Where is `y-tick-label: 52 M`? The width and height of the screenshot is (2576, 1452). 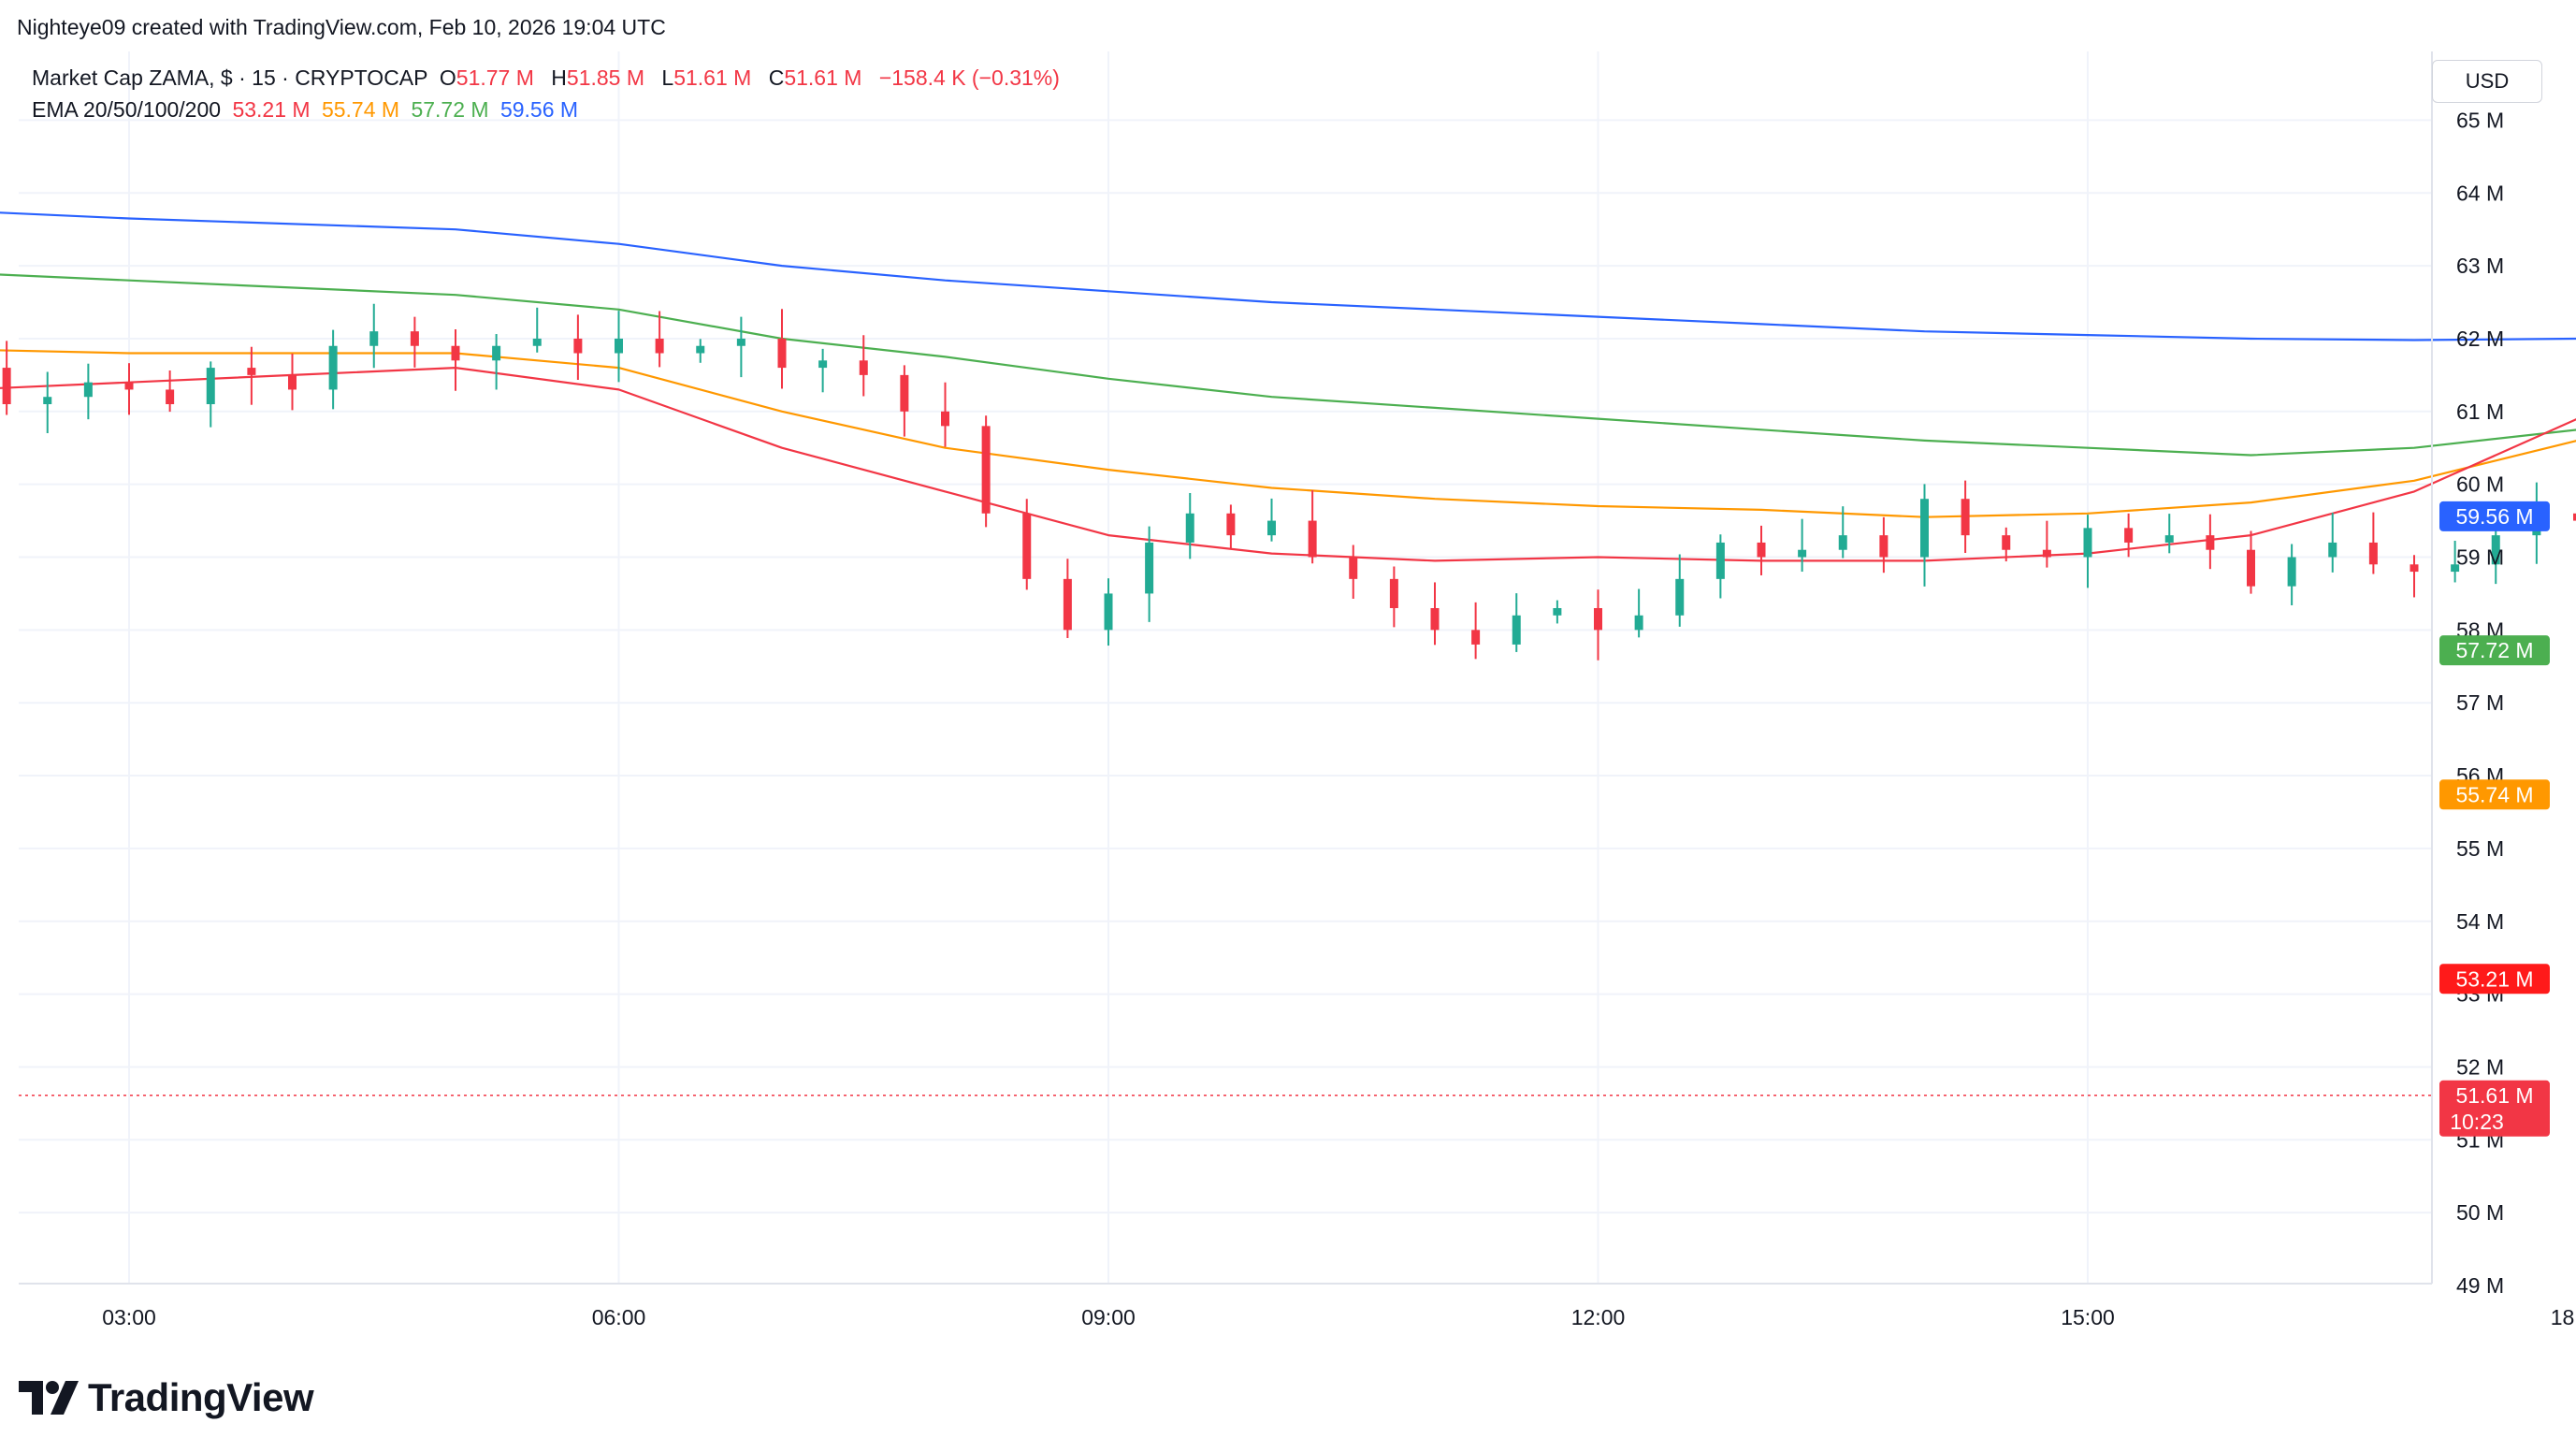
y-tick-label: 52 M is located at coordinates (2480, 1066).